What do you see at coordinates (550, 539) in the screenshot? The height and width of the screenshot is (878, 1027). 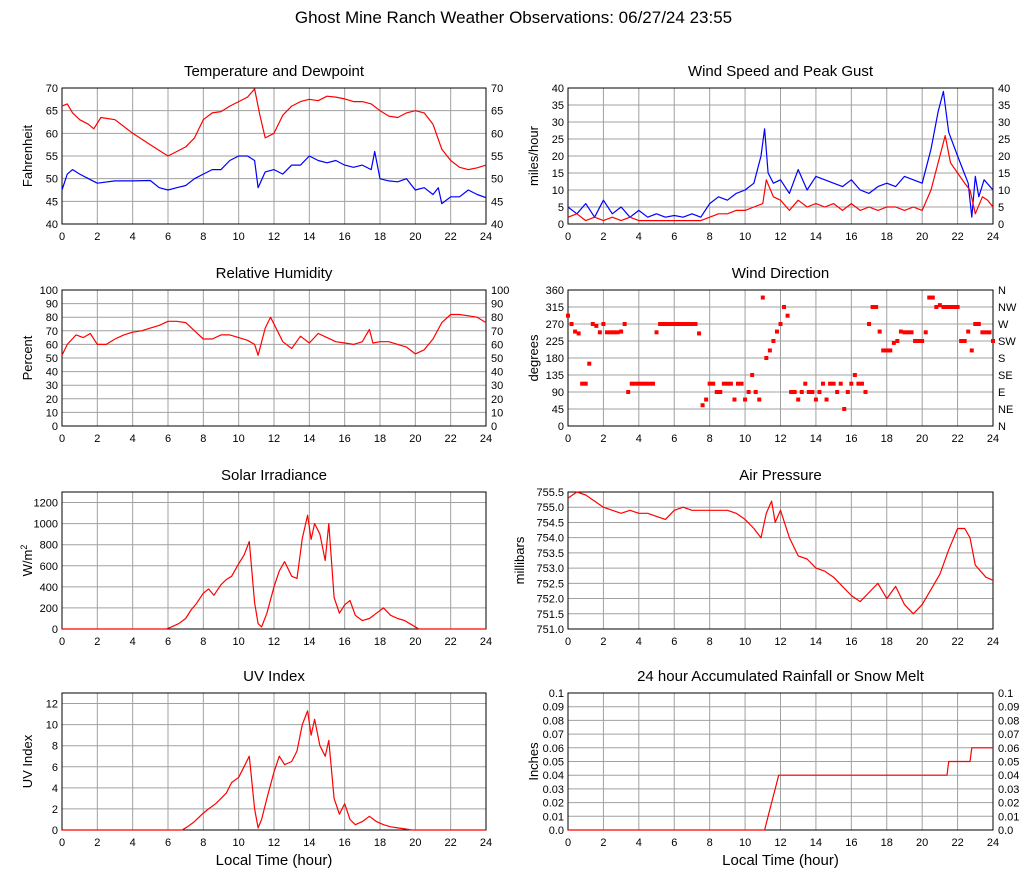 I see `pressure-y-tick-label: 754.0` at bounding box center [550, 539].